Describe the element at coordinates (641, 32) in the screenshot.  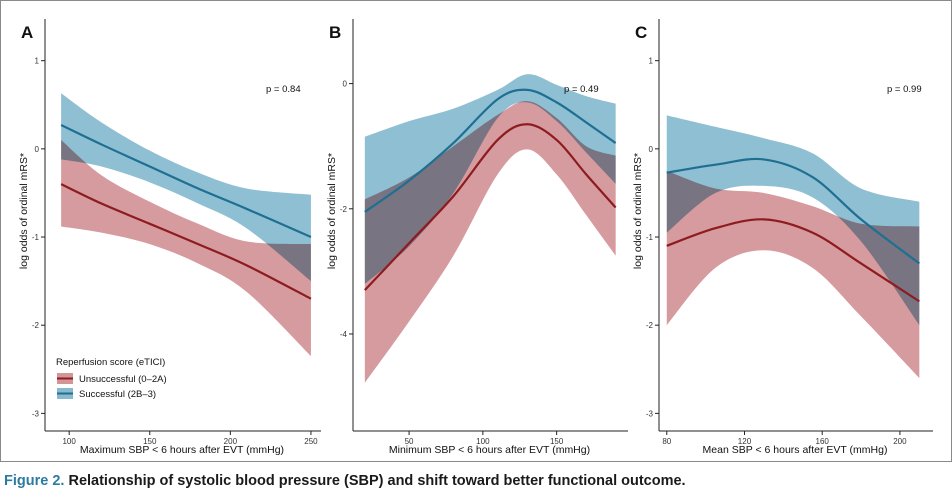
I see `panel-label: C` at that location.